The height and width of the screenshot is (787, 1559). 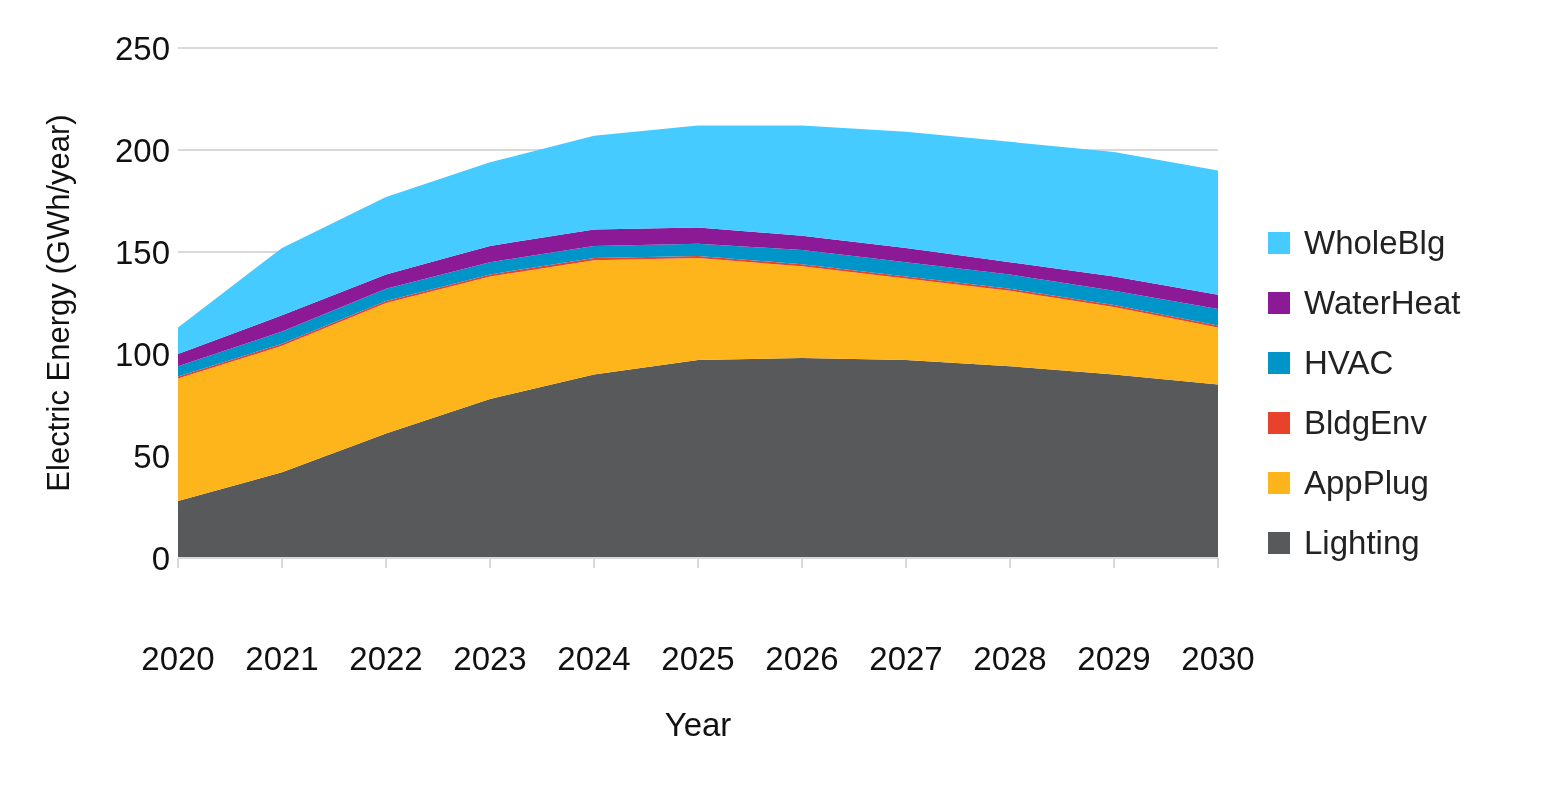 I want to click on x-tick-label: 2022, so click(x=386, y=658).